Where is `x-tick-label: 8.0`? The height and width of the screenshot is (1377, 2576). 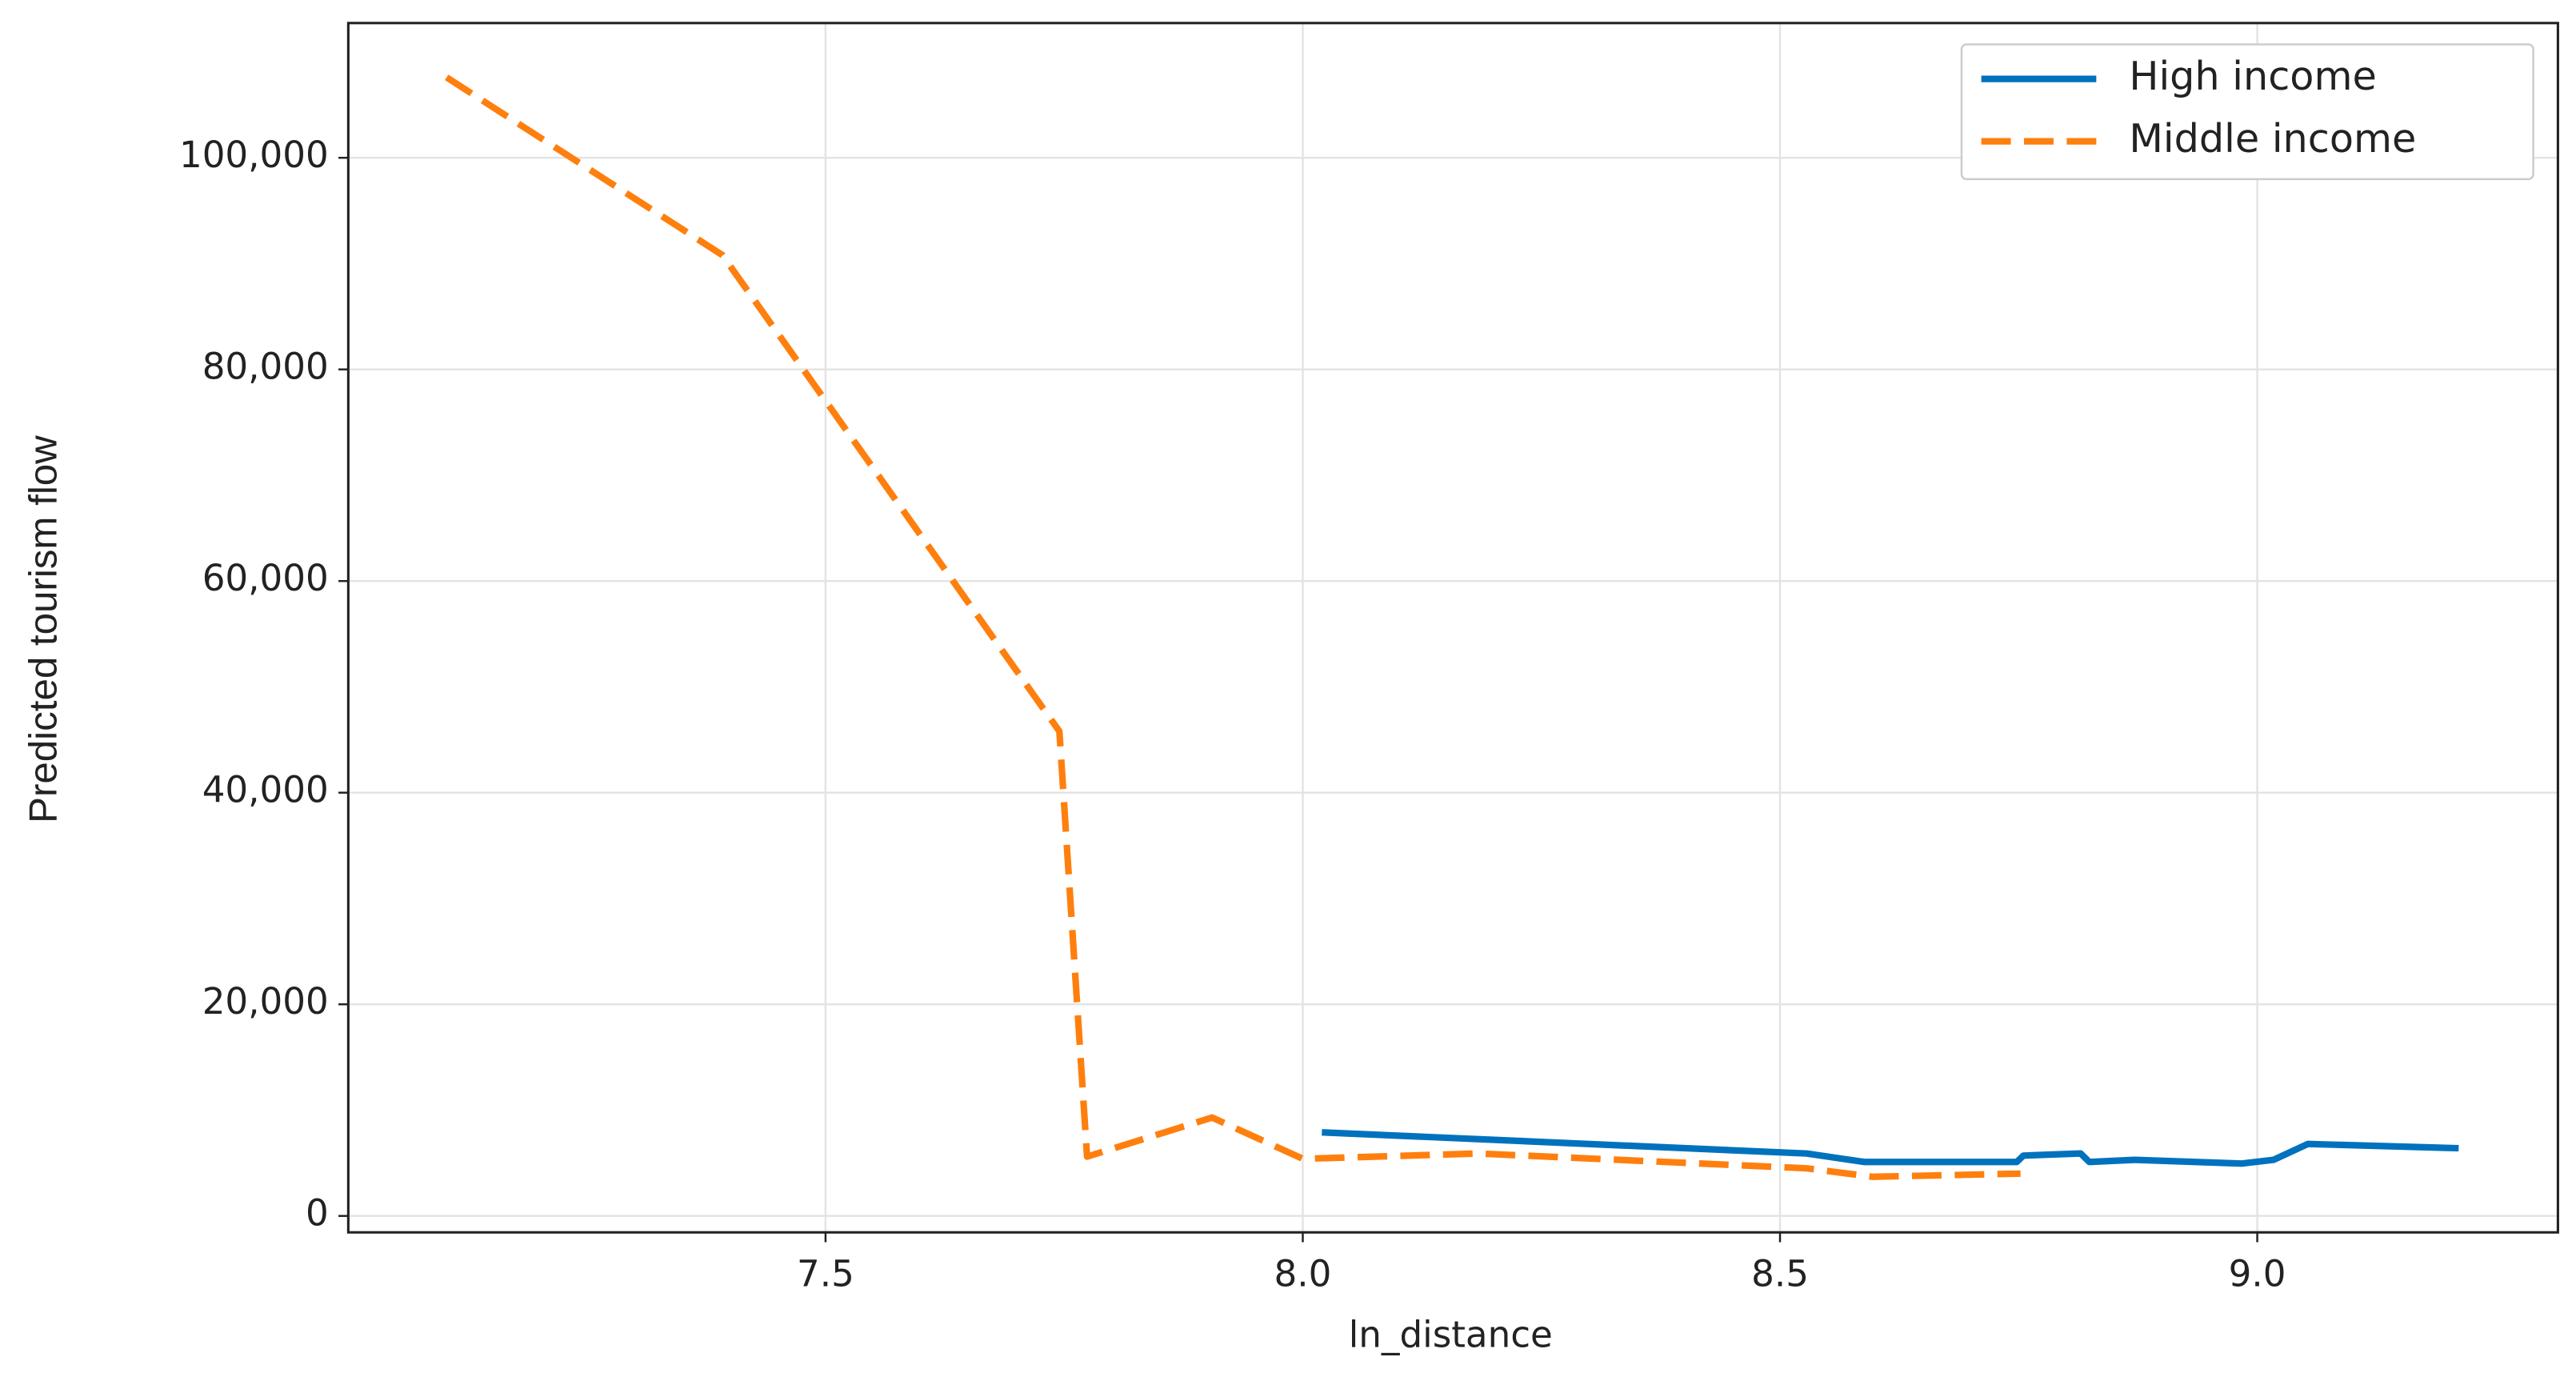
x-tick-label: 8.0 is located at coordinates (1303, 1274).